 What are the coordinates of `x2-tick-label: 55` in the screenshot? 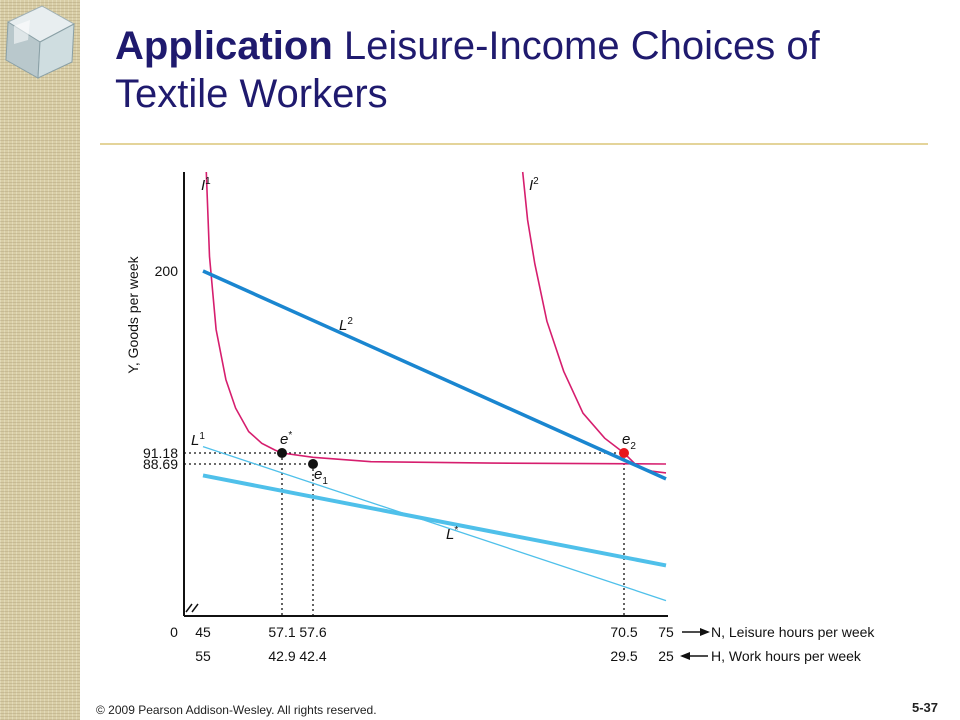 It's located at (203, 656).